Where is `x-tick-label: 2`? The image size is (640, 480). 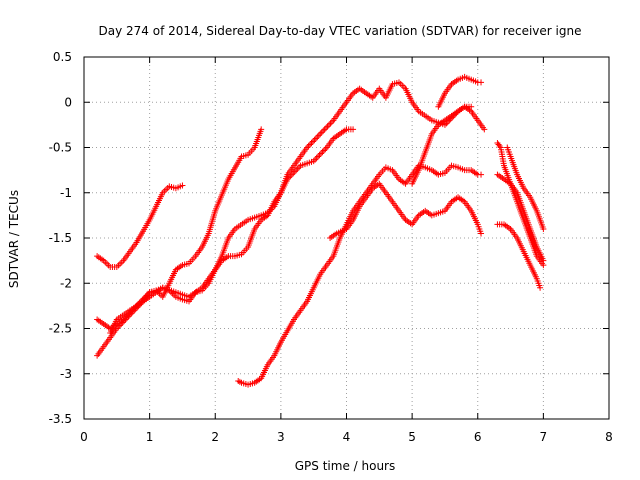
x-tick-label: 2 is located at coordinates (215, 437).